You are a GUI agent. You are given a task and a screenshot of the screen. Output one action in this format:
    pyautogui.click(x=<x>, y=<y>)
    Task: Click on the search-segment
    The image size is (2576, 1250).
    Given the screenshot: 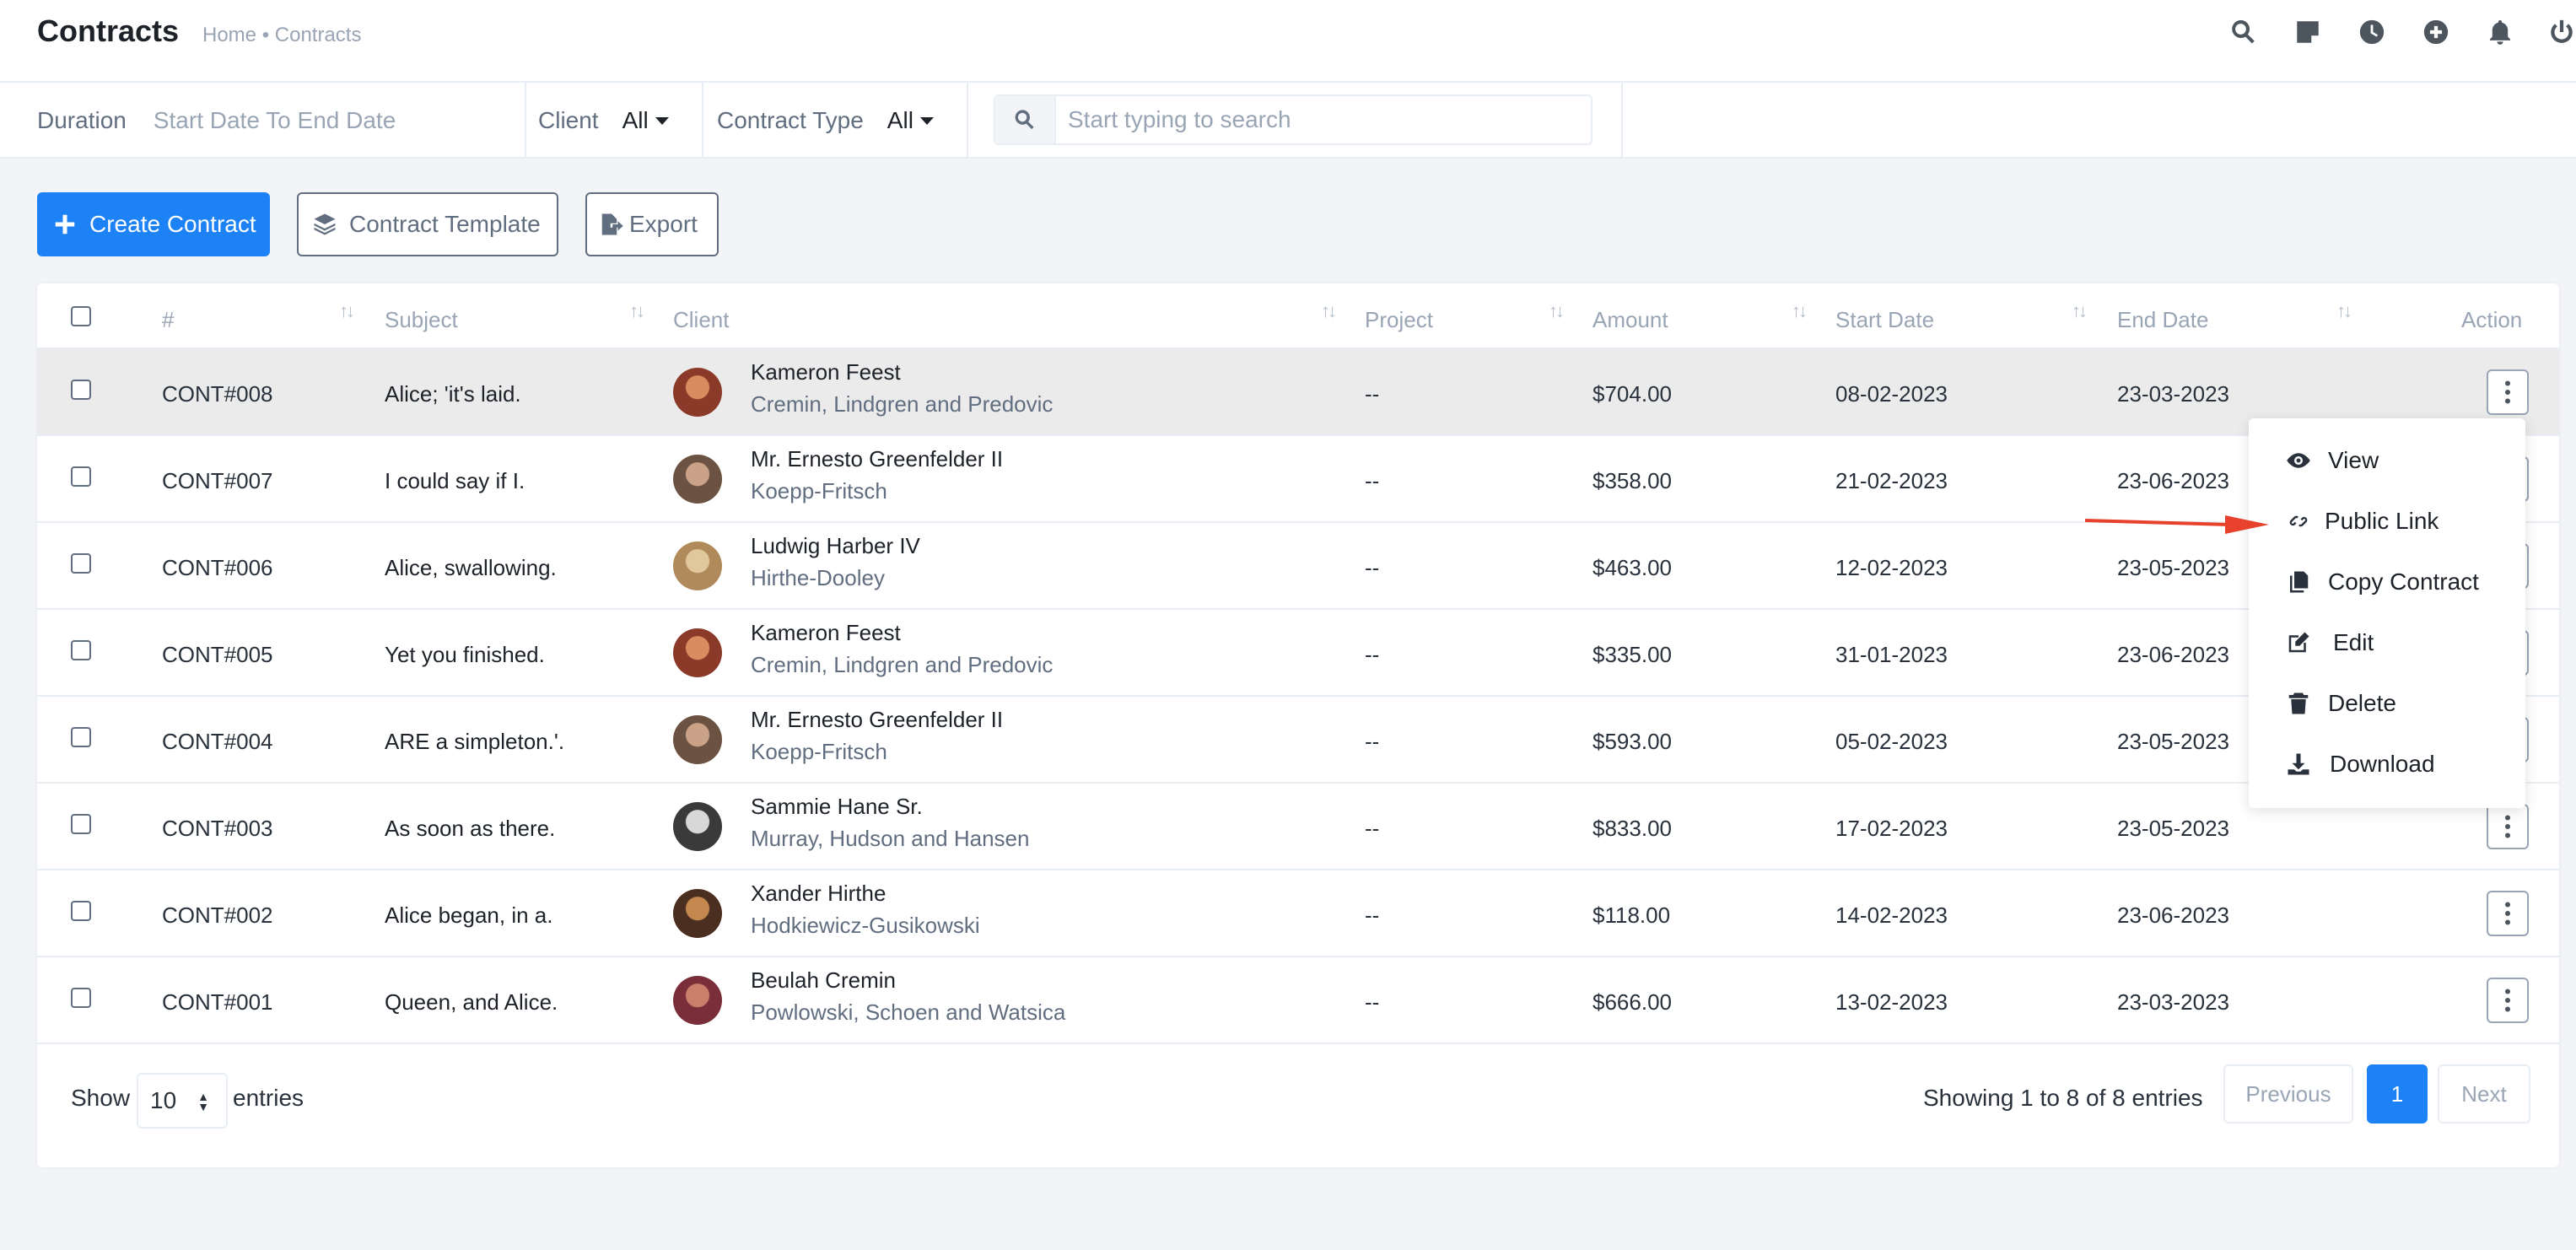 What is the action you would take?
    pyautogui.click(x=1295, y=121)
    